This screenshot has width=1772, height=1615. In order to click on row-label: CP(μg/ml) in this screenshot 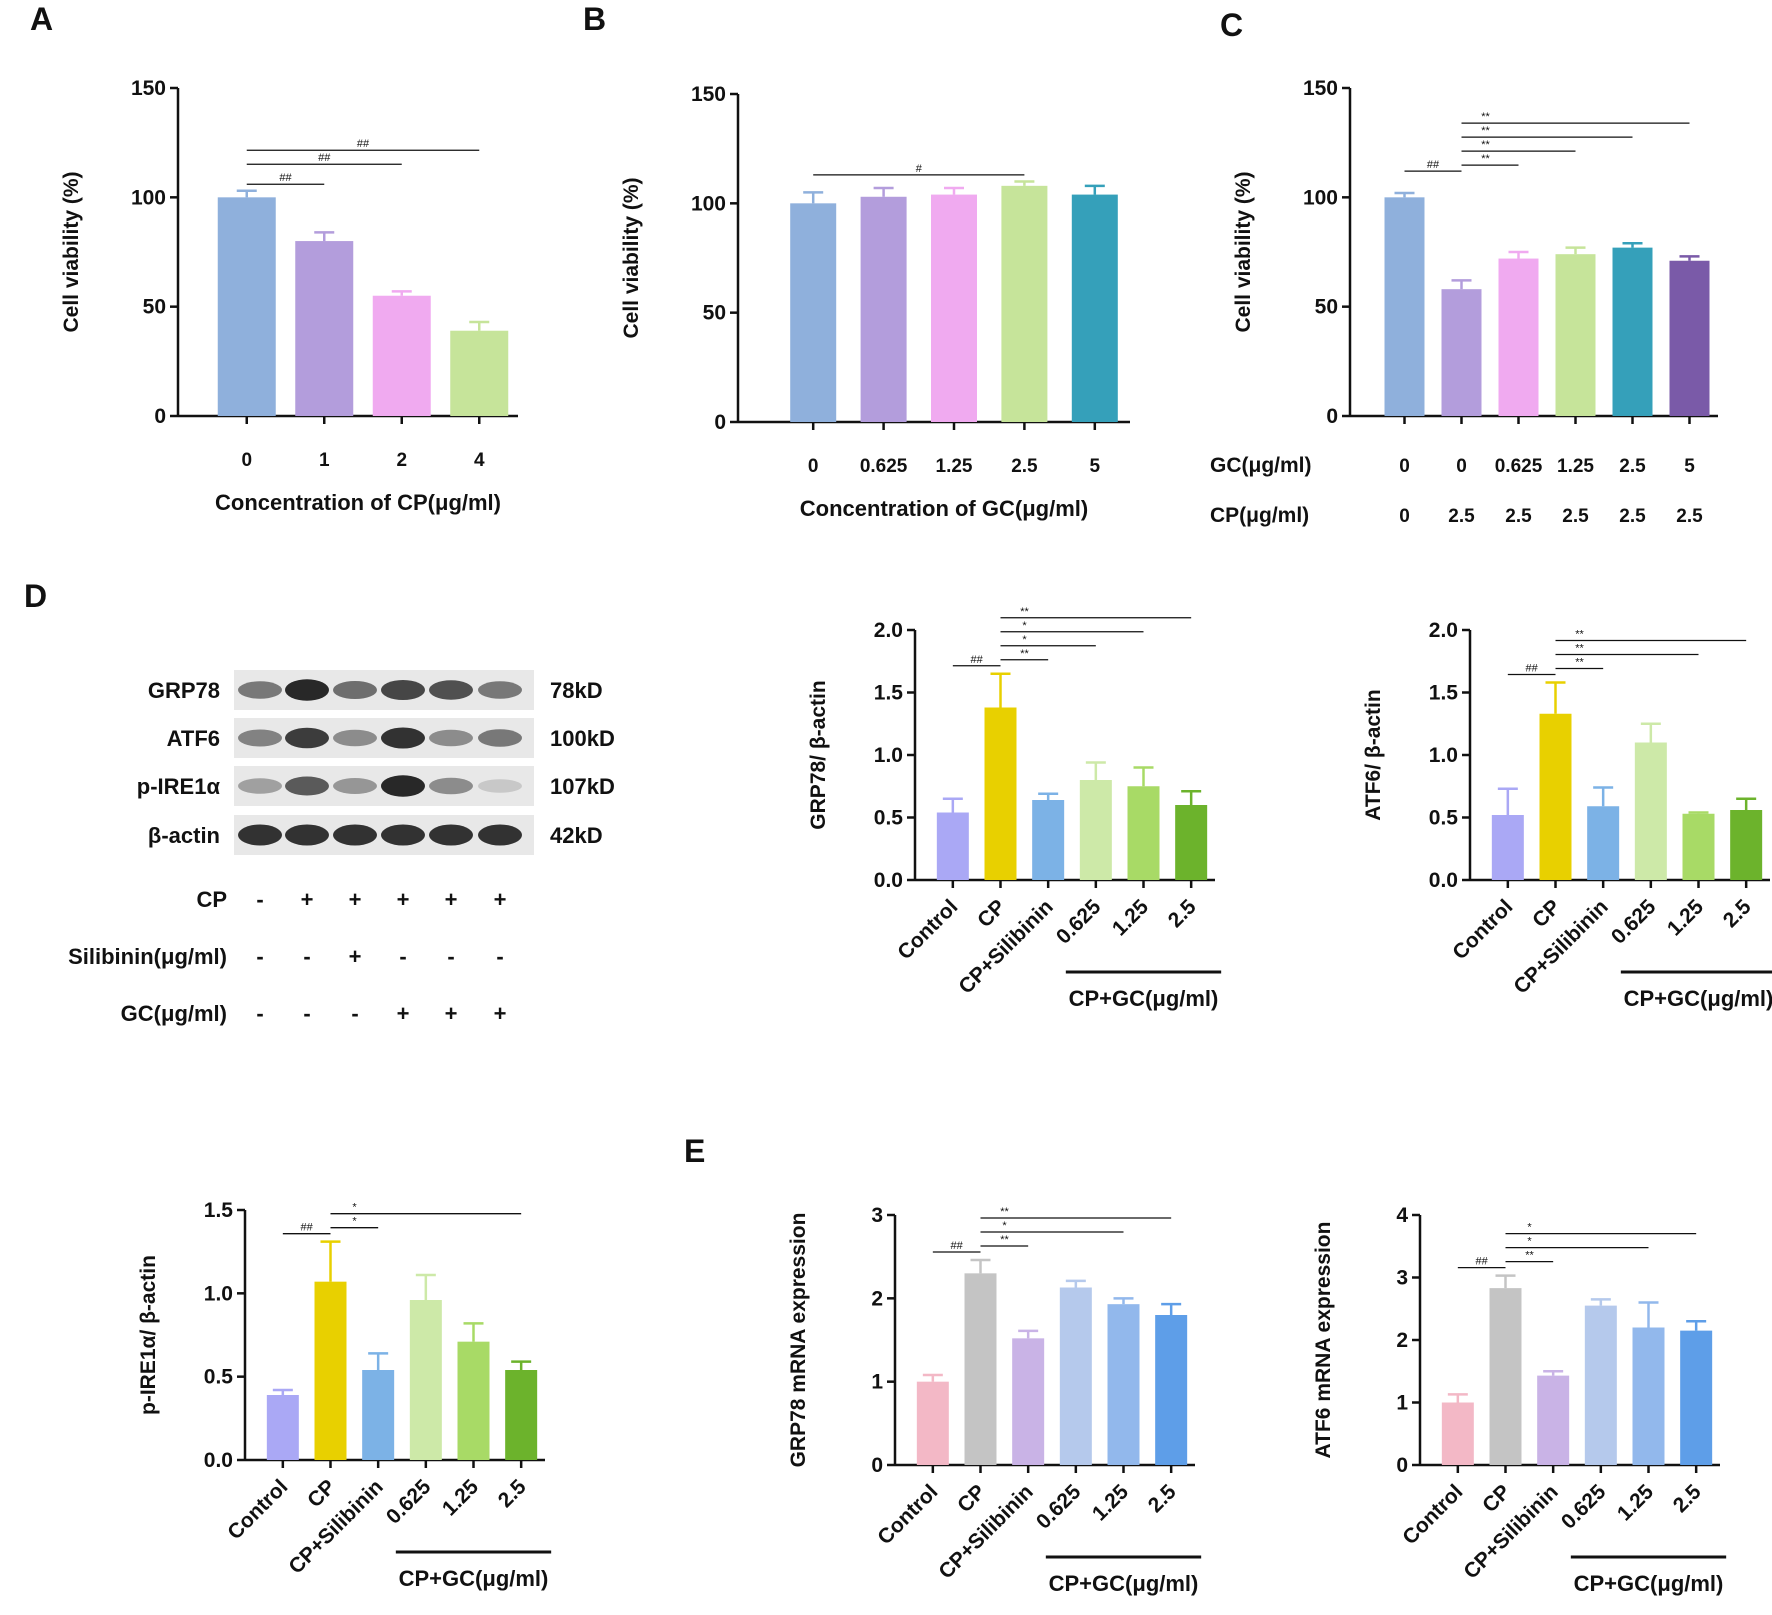, I will do `click(1259, 515)`.